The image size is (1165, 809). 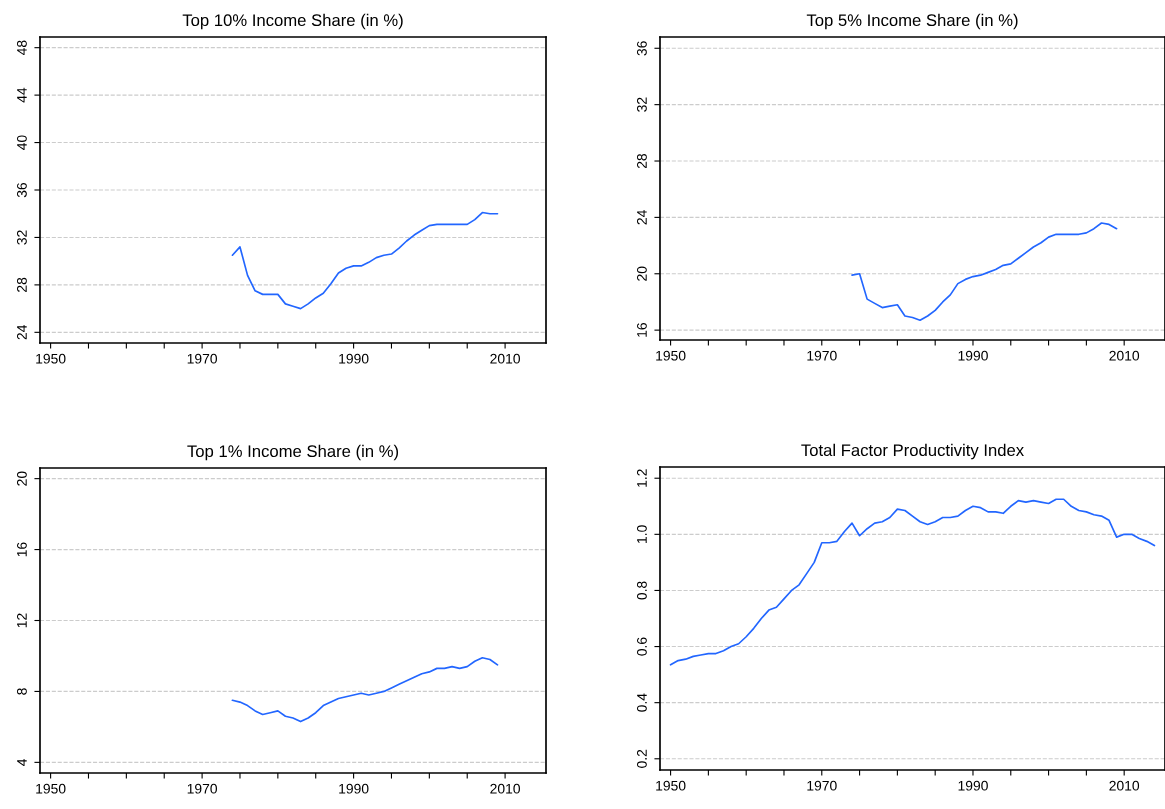 I want to click on y-tick-label: 0.4, so click(x=642, y=702).